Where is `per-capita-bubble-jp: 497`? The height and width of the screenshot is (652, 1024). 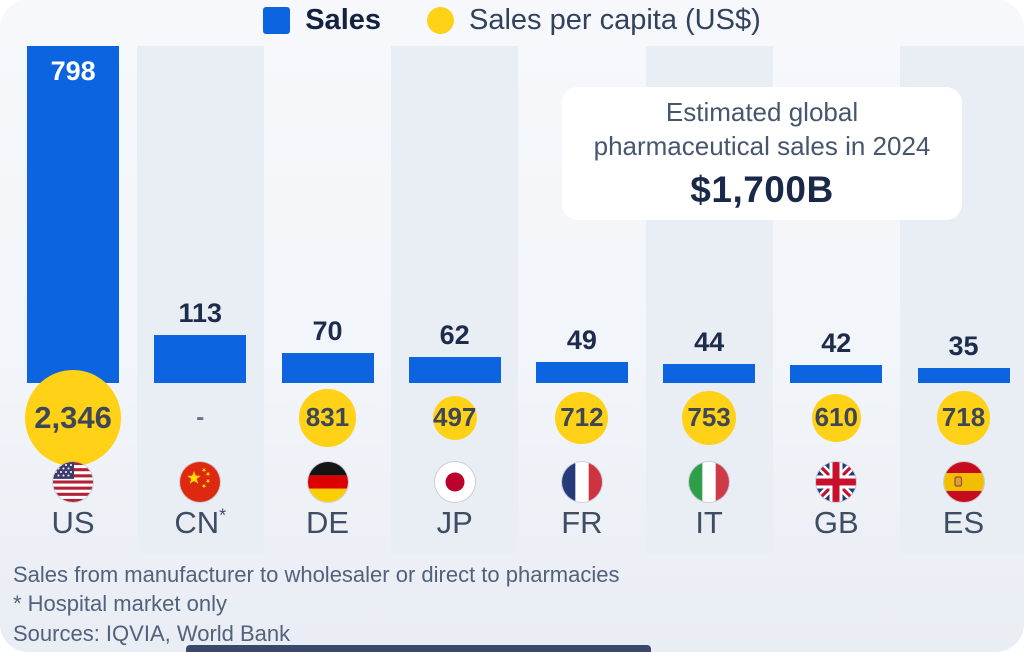
per-capita-bubble-jp: 497 is located at coordinates (454, 418).